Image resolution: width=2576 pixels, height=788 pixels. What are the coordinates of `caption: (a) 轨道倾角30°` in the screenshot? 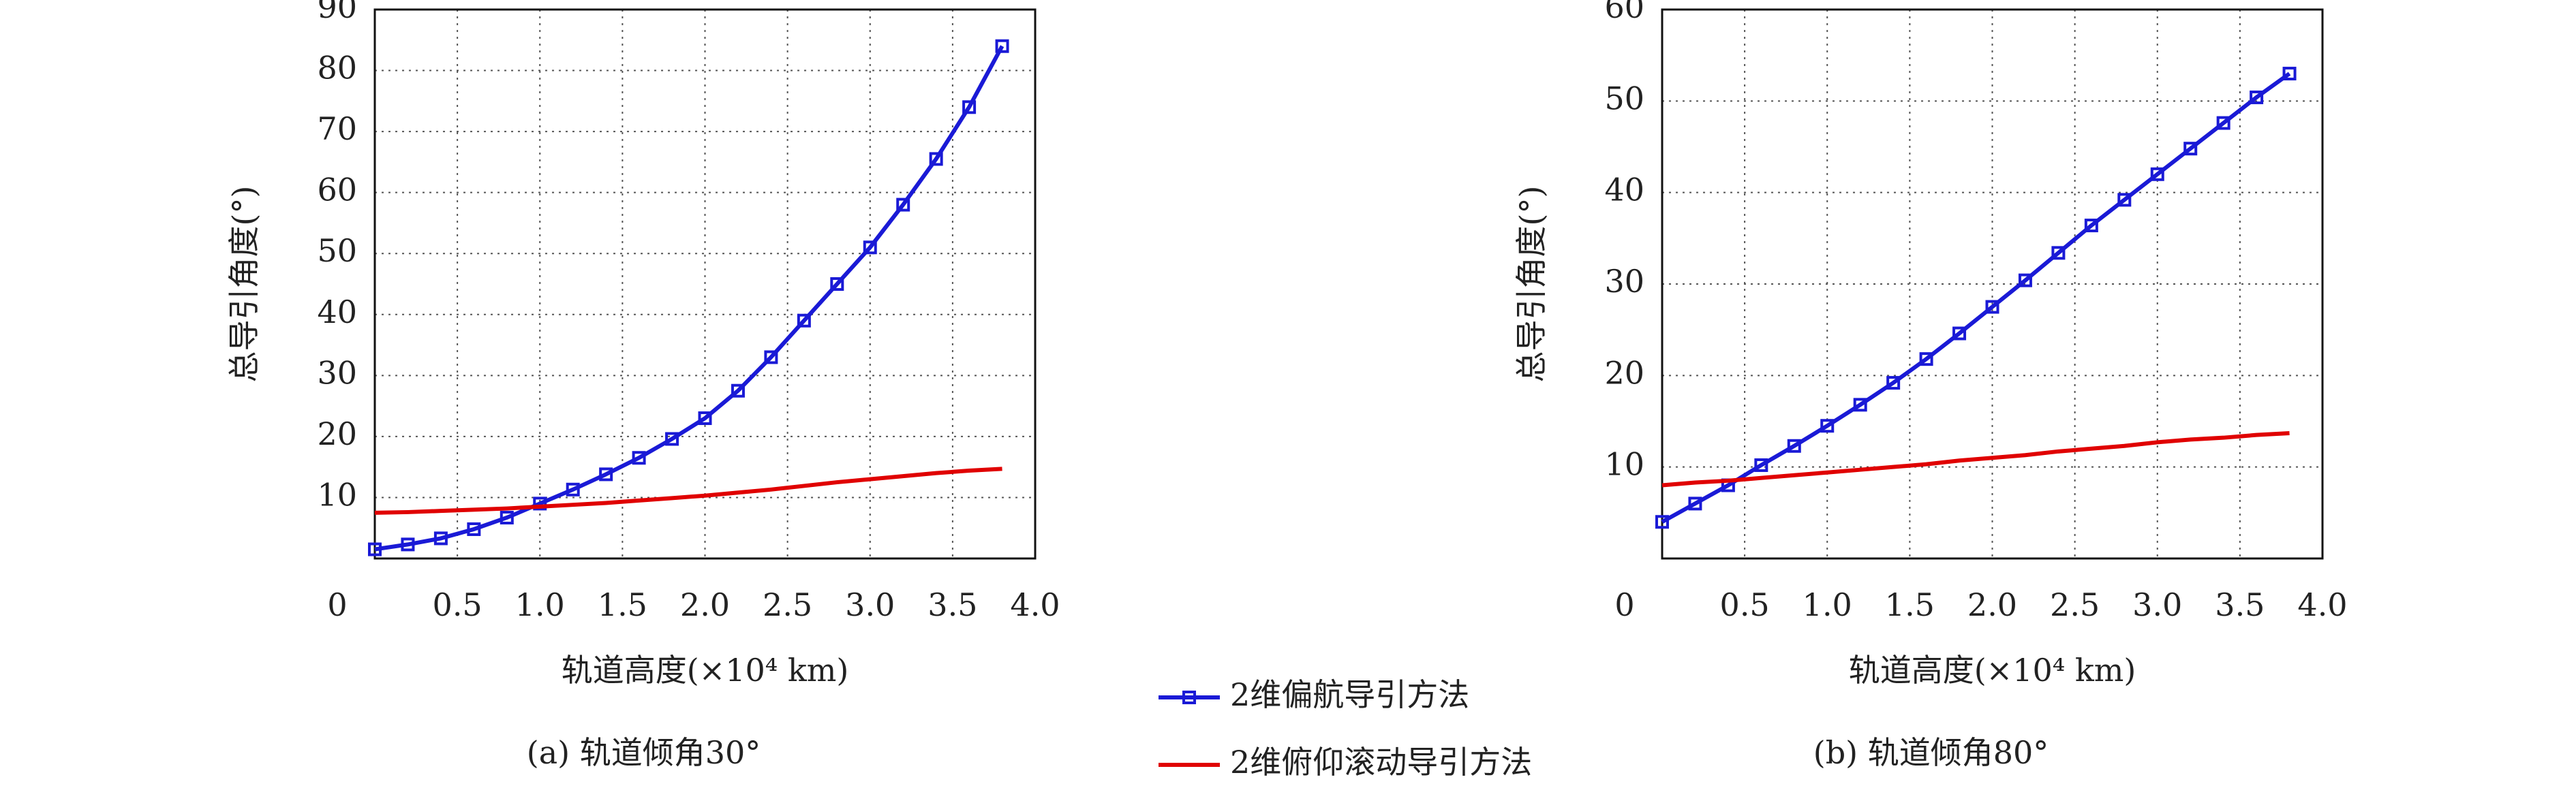 It's located at (644, 752).